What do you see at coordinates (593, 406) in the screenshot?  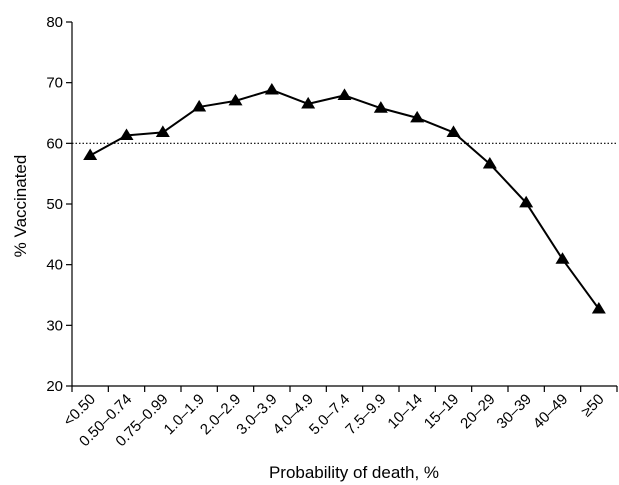 I see `x-tick-label: ≥50` at bounding box center [593, 406].